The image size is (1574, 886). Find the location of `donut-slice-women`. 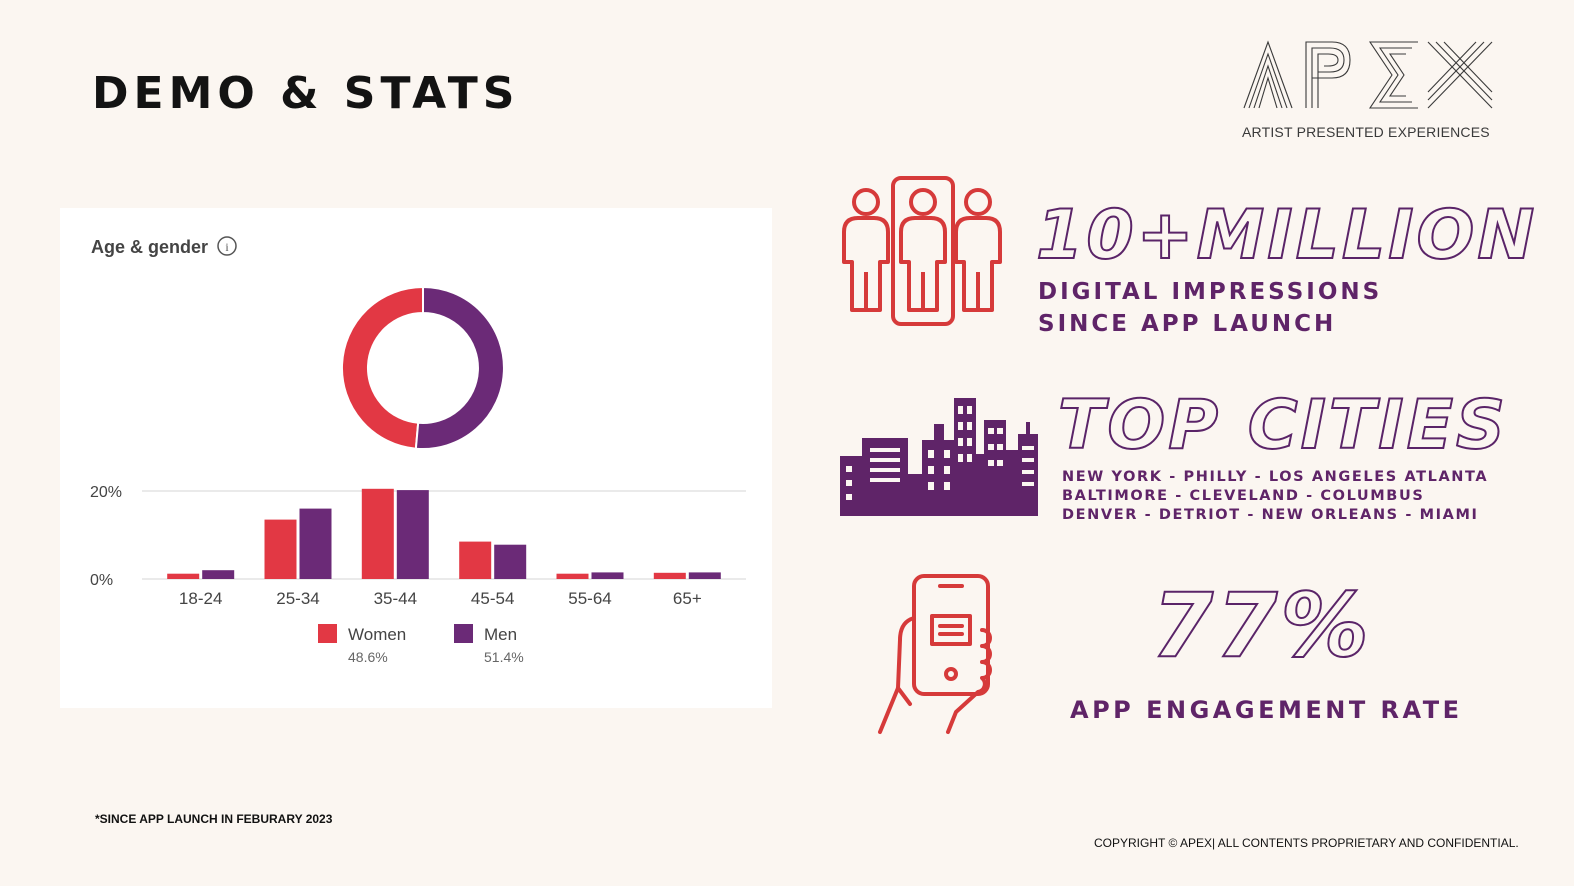

donut-slice-women is located at coordinates (382, 367).